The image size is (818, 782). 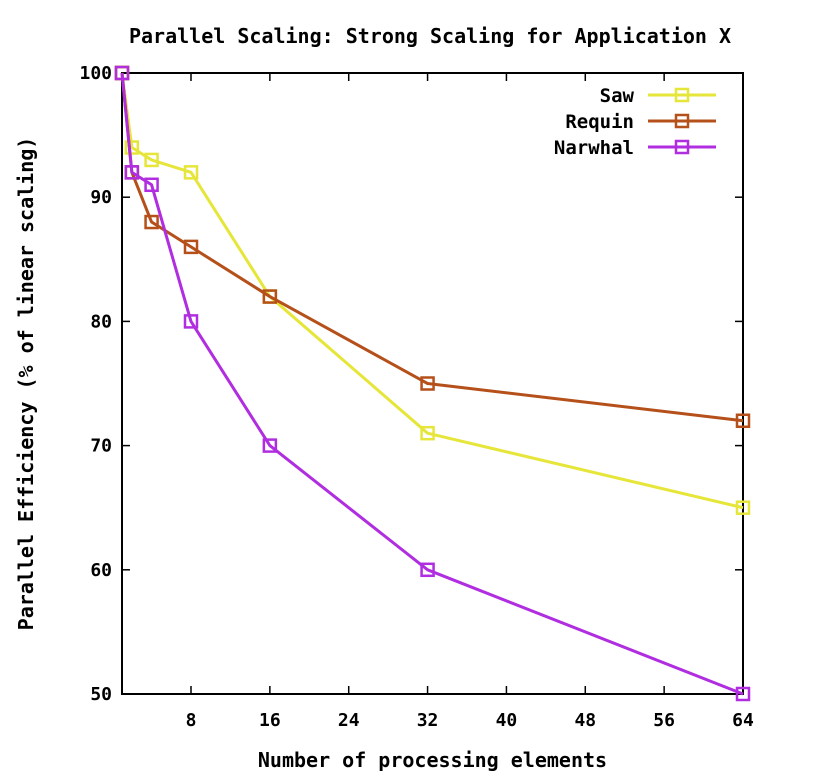 I want to click on legend-label: Saw, so click(x=617, y=96).